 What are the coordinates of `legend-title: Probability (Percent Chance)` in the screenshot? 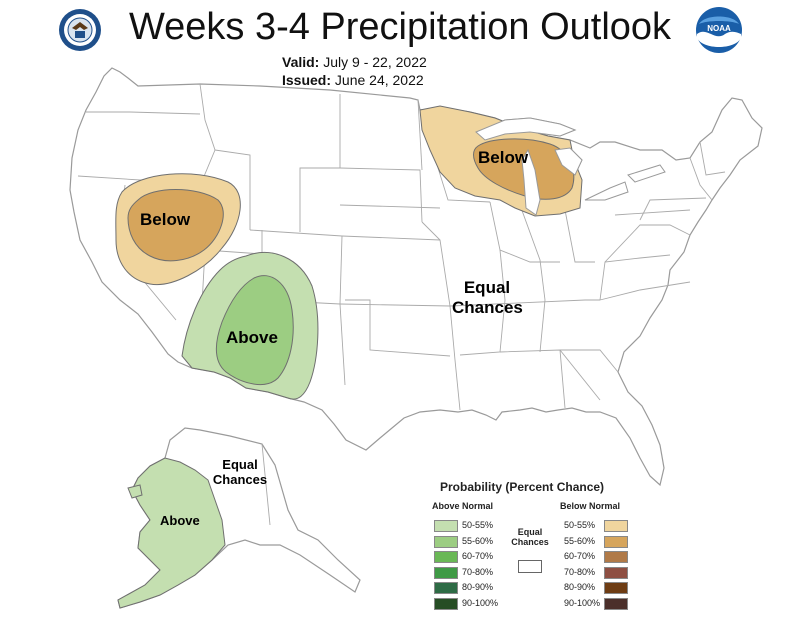 It's located at (522, 487).